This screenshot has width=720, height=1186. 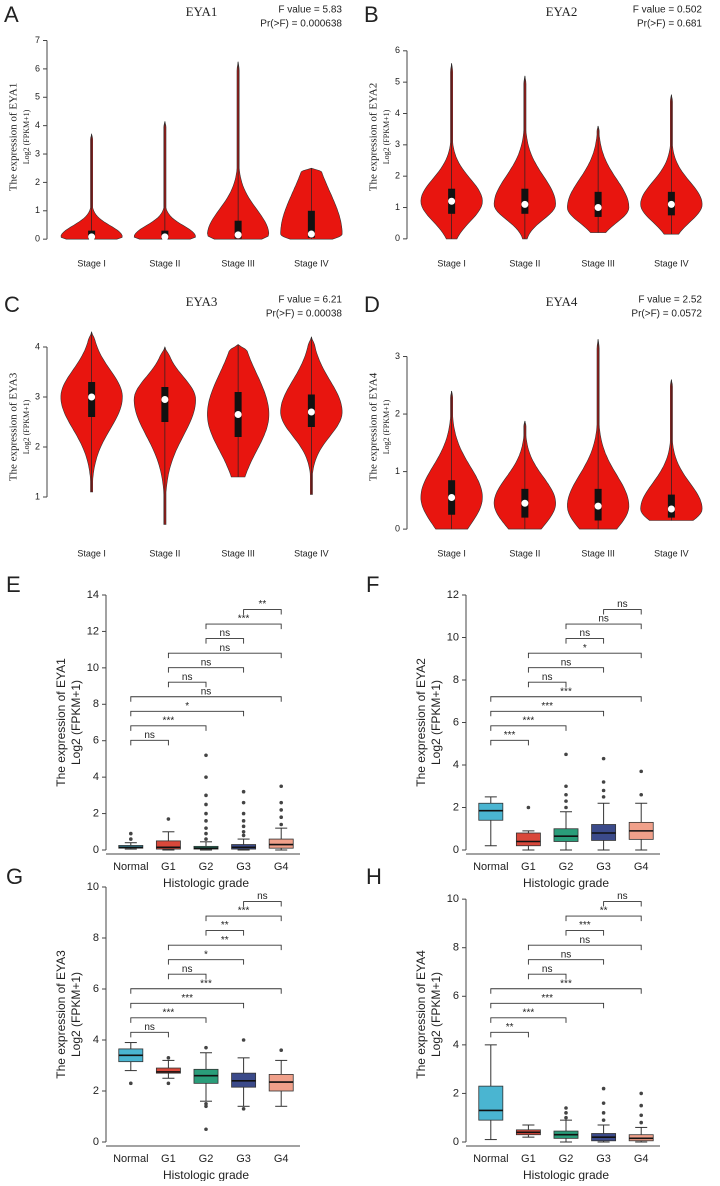 What do you see at coordinates (14, 426) in the screenshot?
I see `y-axis-title: The expression of EYA3` at bounding box center [14, 426].